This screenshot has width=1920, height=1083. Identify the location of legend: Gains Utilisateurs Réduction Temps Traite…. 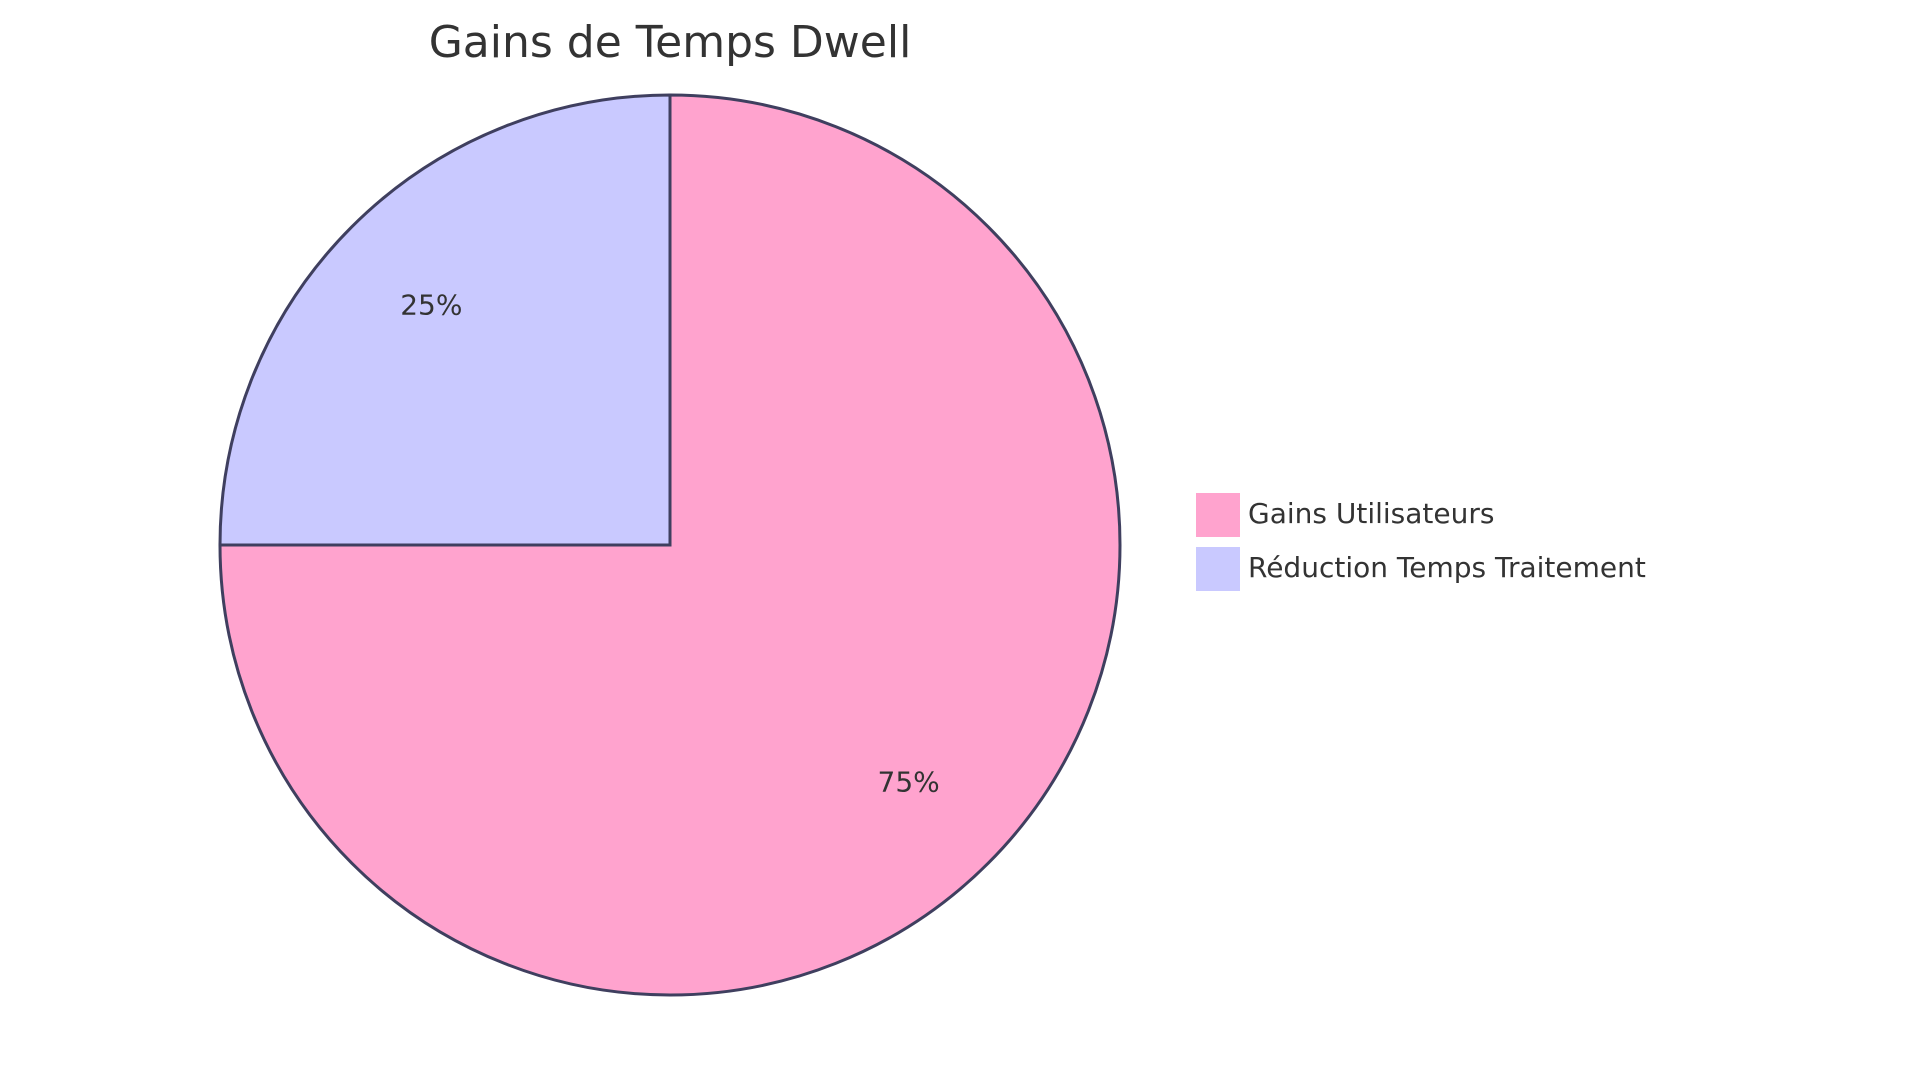
(1421, 542).